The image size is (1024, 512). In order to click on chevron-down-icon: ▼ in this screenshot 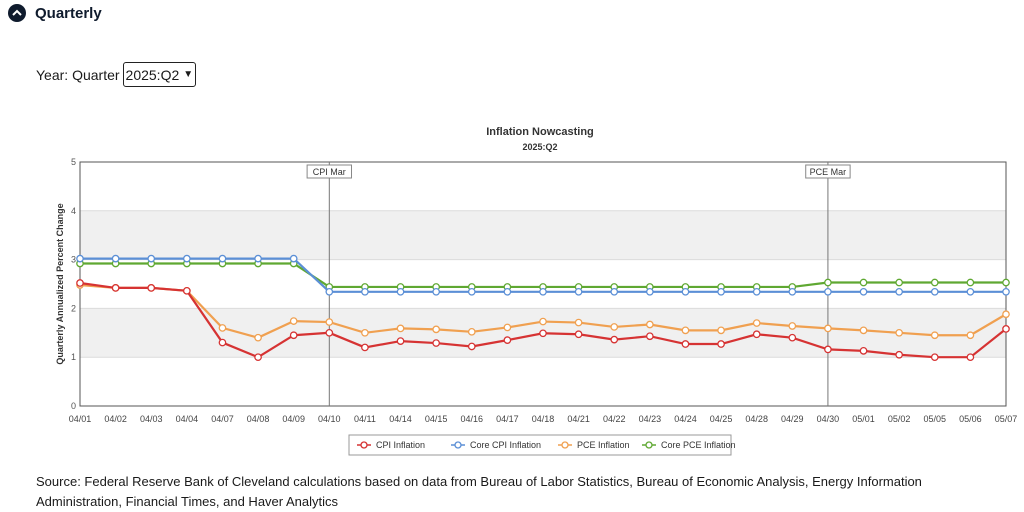, I will do `click(188, 74)`.